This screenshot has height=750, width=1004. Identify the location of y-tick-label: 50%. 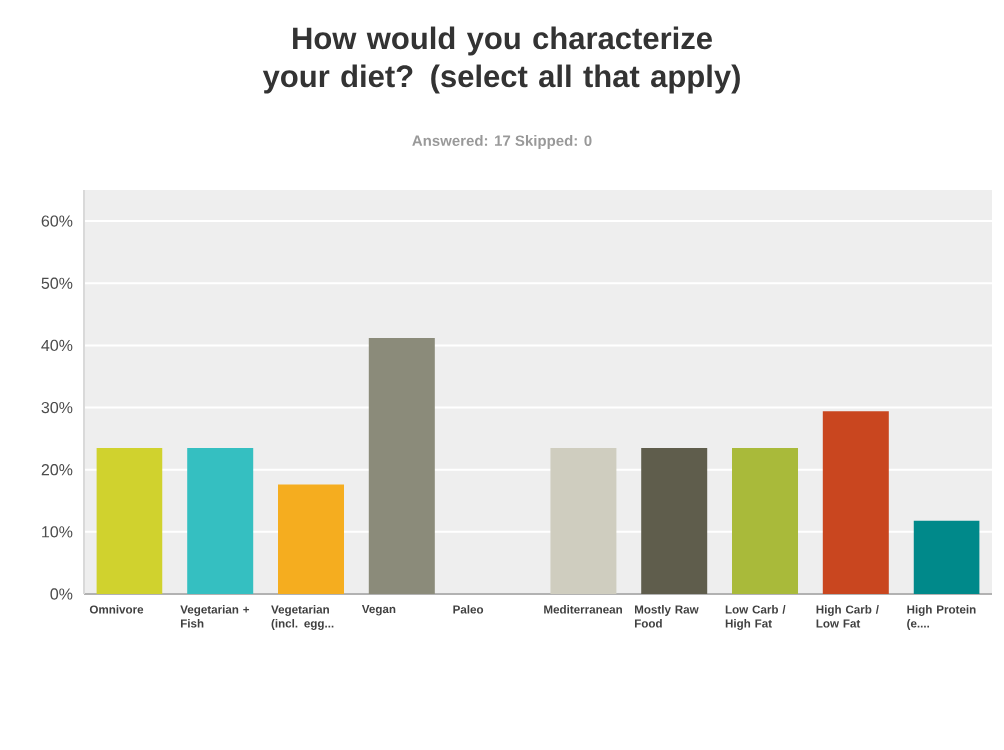
(57, 283).